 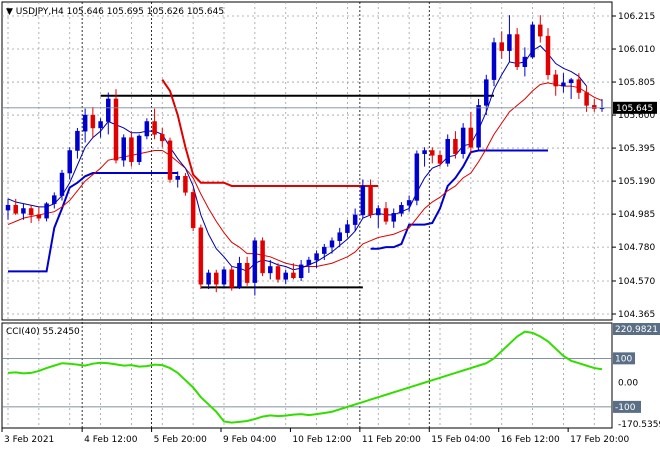 What do you see at coordinates (639, 425) in the screenshot?
I see `cci-tick-label: -170.5359` at bounding box center [639, 425].